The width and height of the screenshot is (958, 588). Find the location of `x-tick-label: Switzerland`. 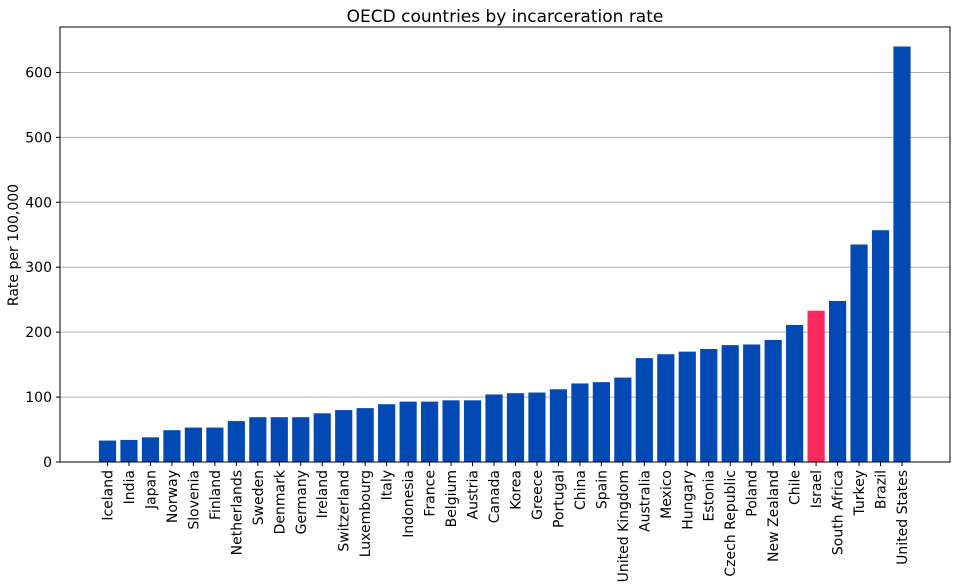

x-tick-label: Switzerland is located at coordinates (345, 511).